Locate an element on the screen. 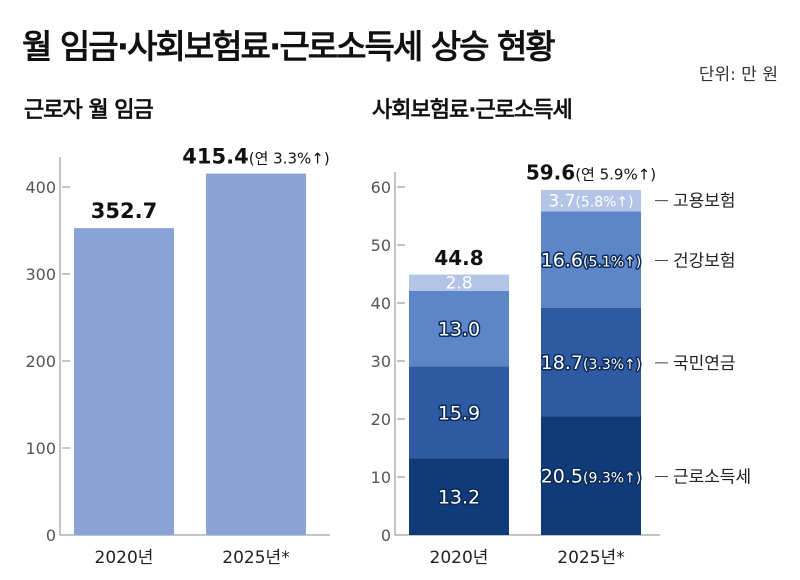 This screenshot has height=580, width=800. segment-value: 13.0 is located at coordinates (459, 330).